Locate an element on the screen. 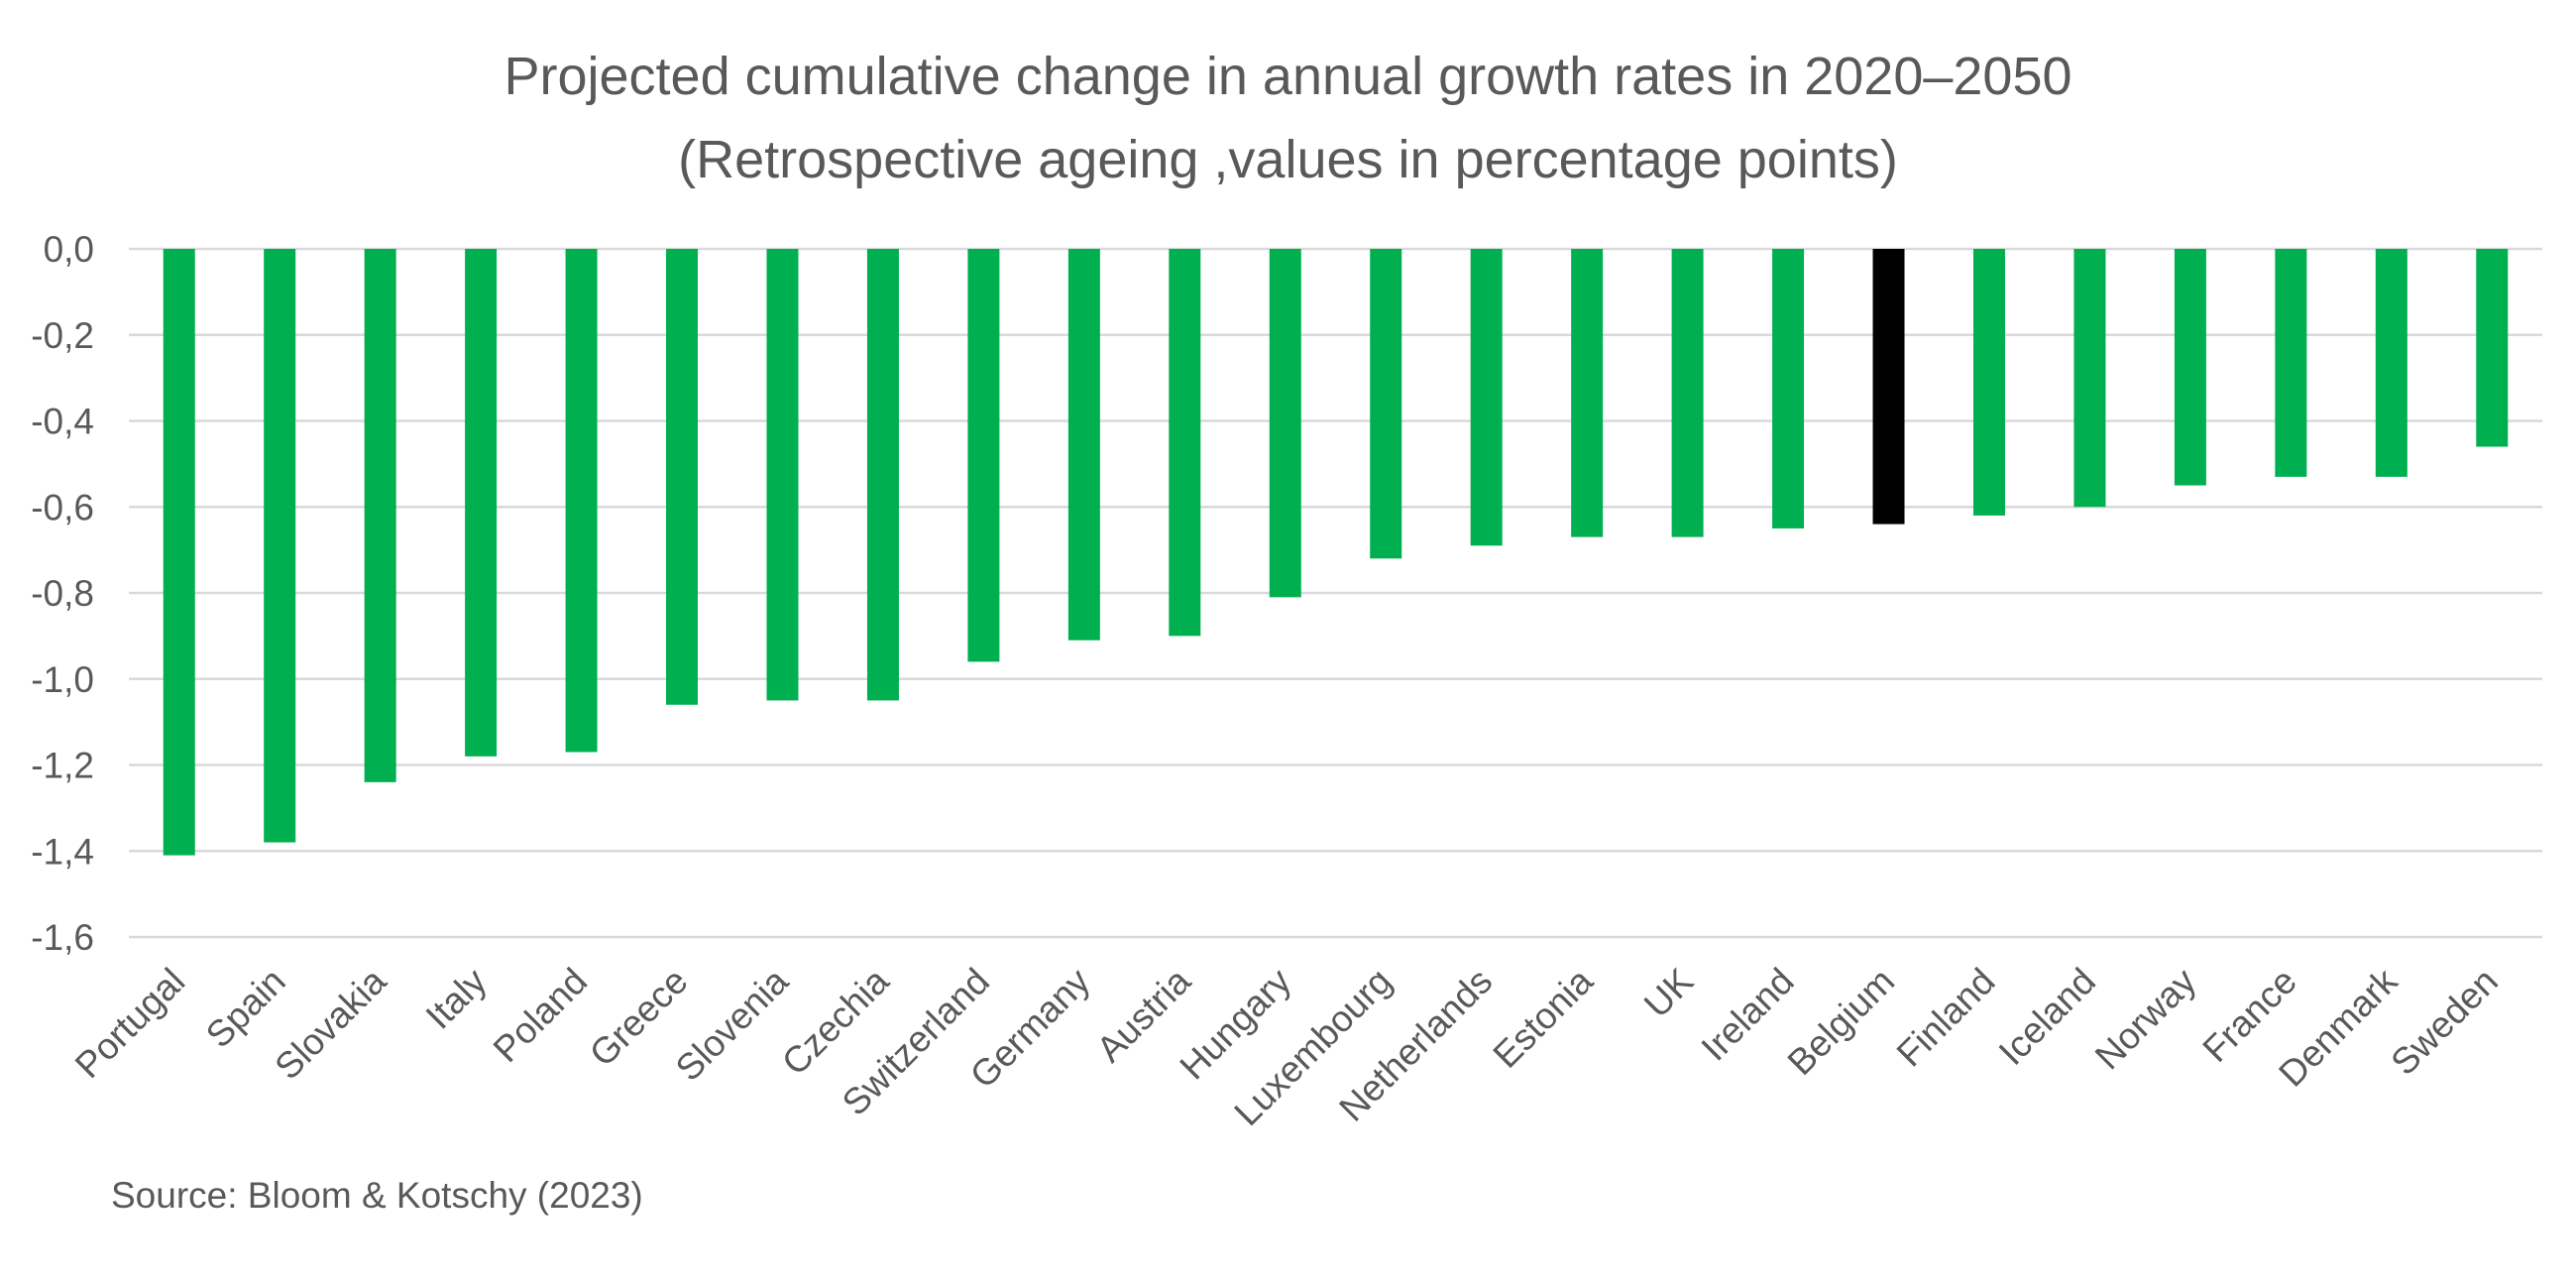 The width and height of the screenshot is (2576, 1288). bar-poland is located at coordinates (581, 501).